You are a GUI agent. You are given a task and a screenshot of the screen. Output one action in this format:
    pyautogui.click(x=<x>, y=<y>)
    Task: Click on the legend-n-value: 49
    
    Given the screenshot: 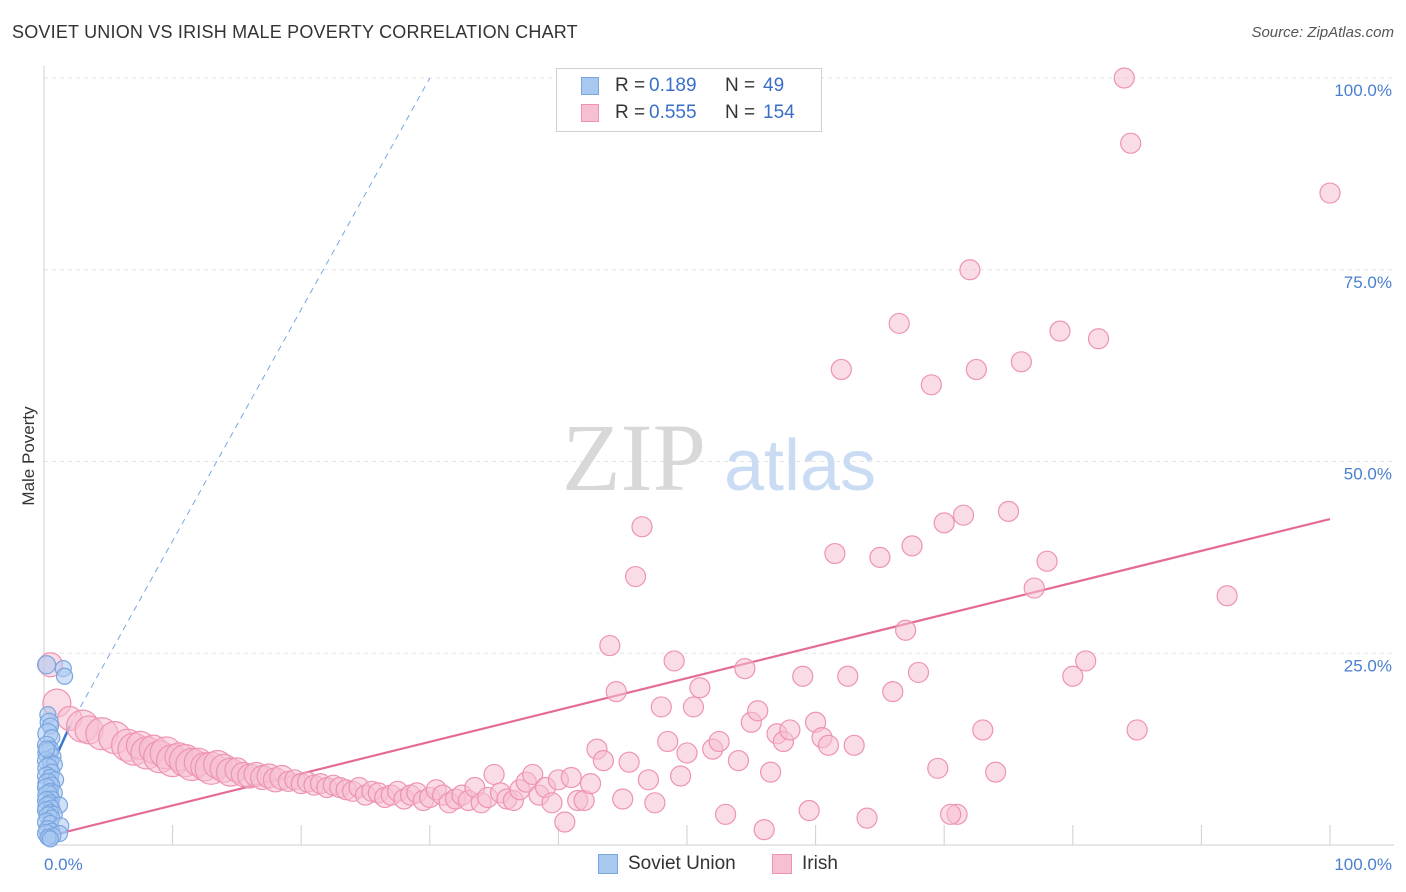 What is the action you would take?
    pyautogui.click(x=774, y=85)
    